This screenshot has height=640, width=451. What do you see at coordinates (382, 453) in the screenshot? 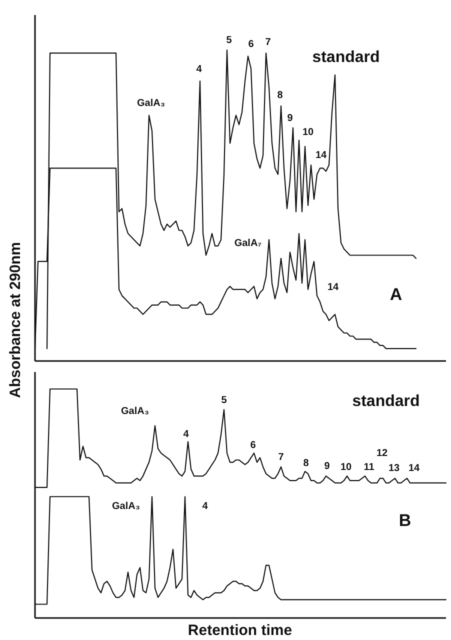
I see `annotation: 12` at bounding box center [382, 453].